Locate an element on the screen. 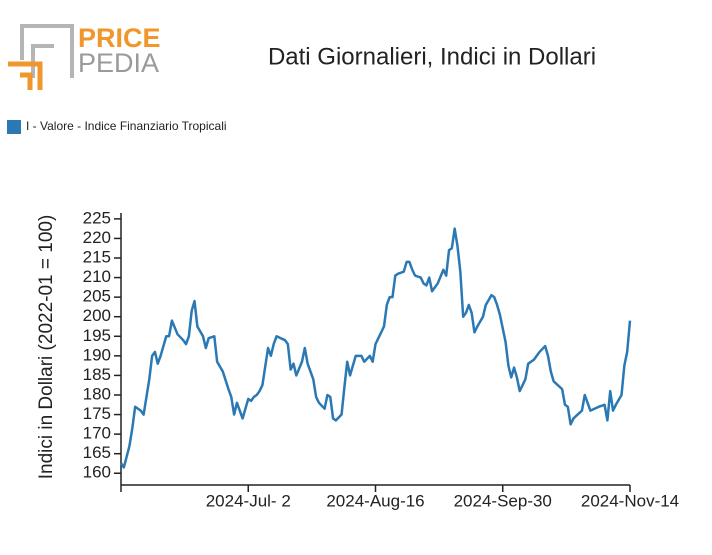 This screenshot has height=555, width=712. y-tick-label: 165 is located at coordinates (97, 452).